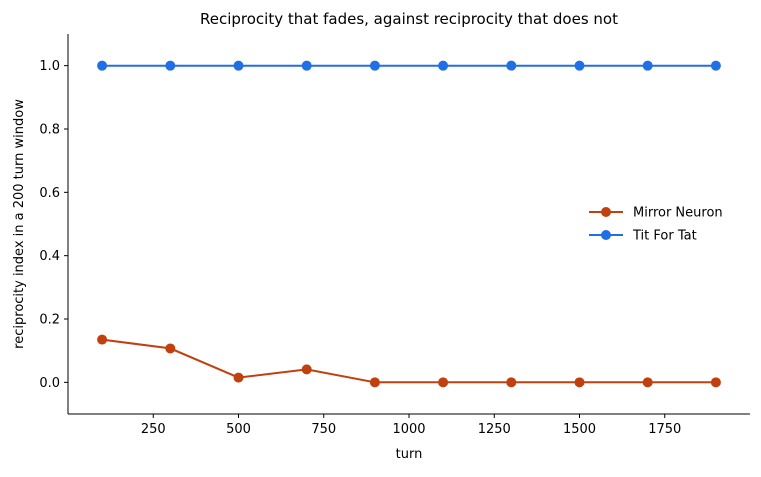 The width and height of the screenshot is (761, 477). What do you see at coordinates (323, 429) in the screenshot?
I see `x-tick-label: 750` at bounding box center [323, 429].